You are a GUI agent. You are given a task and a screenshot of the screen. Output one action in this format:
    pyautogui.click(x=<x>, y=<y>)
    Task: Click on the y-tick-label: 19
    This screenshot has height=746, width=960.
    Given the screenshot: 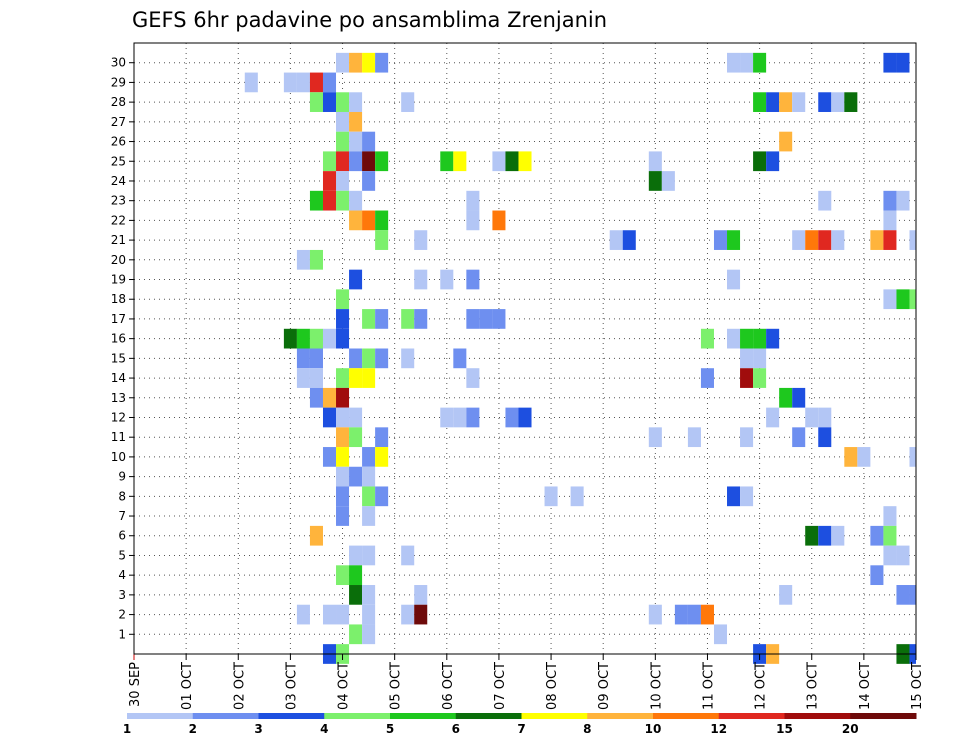 What is the action you would take?
    pyautogui.click(x=118, y=280)
    